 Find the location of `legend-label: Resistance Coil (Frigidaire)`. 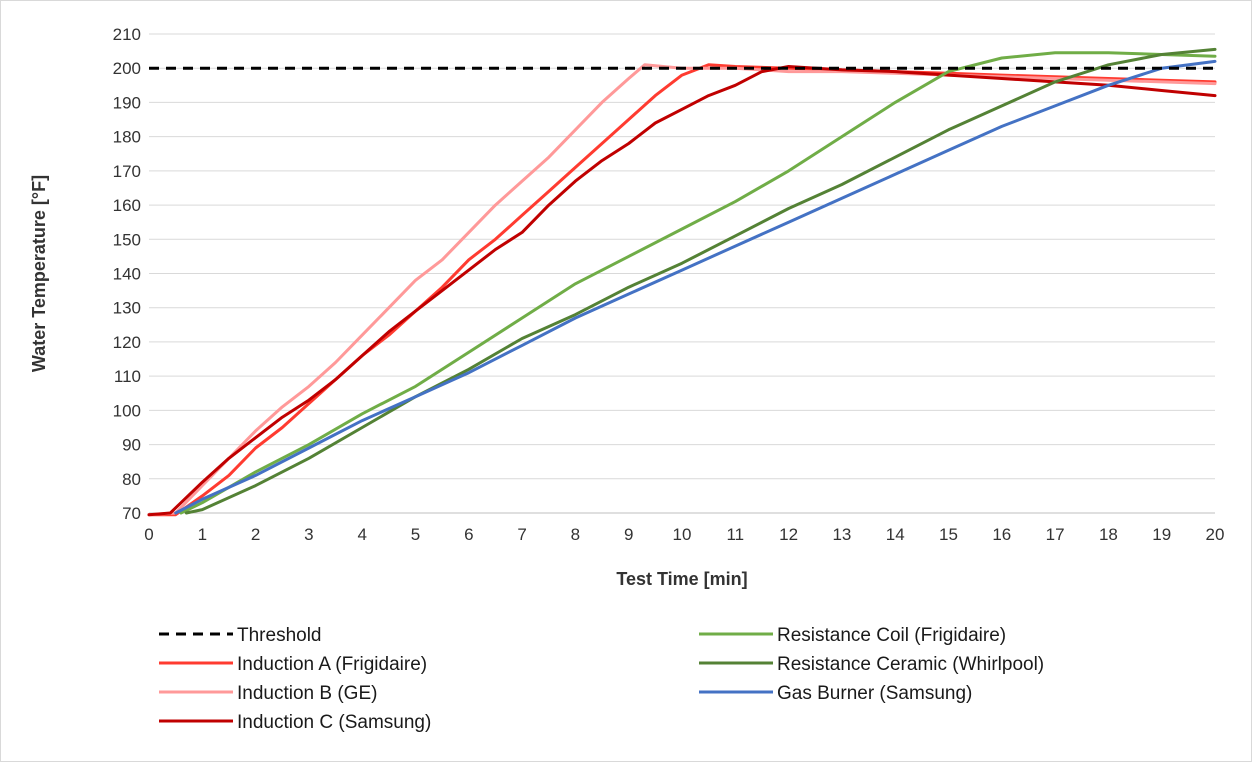

legend-label: Resistance Coil (Frigidaire) is located at coordinates (891, 635).